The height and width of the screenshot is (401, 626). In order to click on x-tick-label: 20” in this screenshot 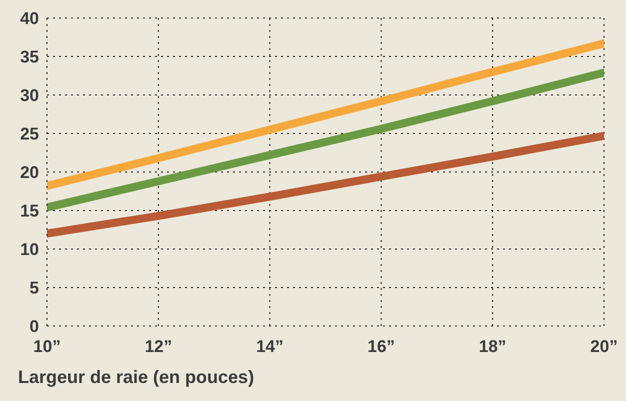, I will do `click(604, 346)`.